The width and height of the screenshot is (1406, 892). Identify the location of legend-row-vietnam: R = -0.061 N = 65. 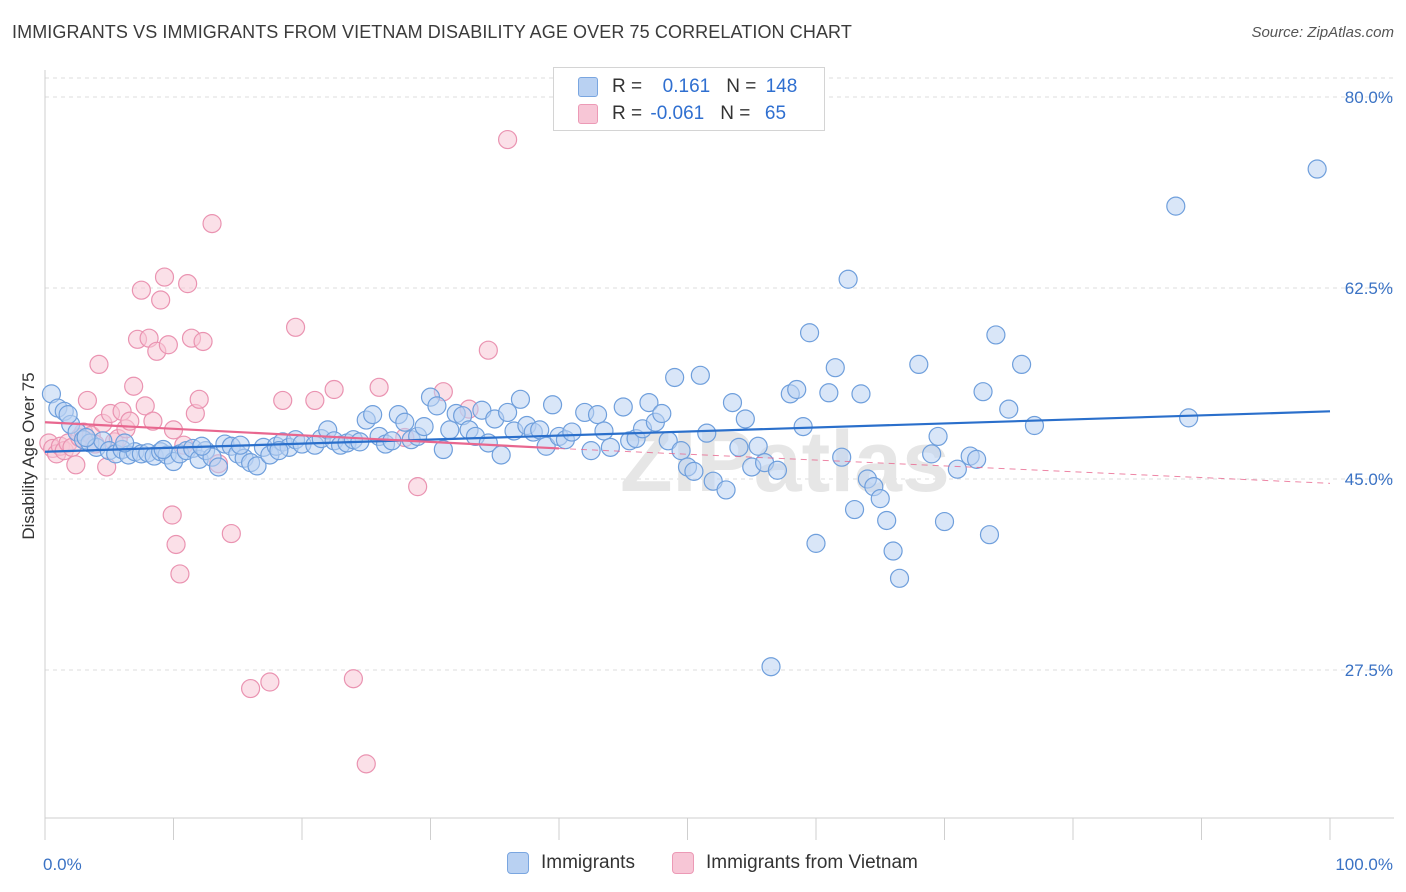
(682, 114).